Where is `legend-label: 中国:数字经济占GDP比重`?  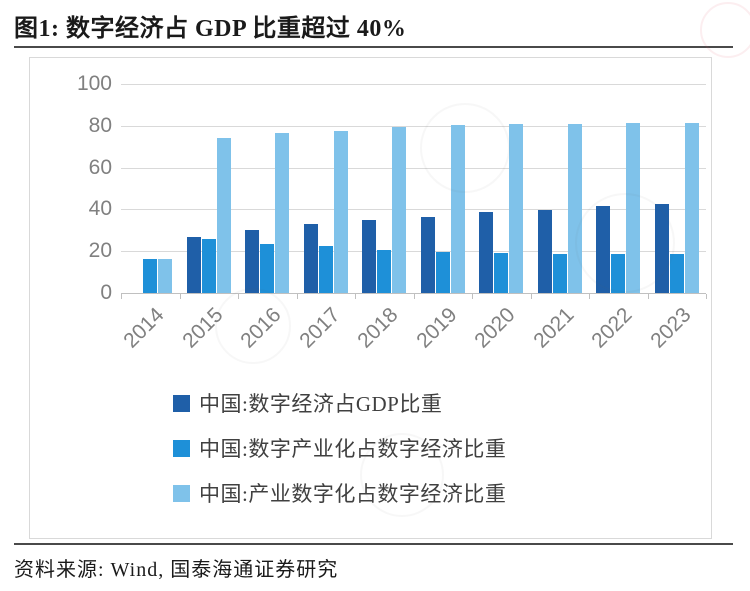 legend-label: 中国:数字经济占GDP比重 is located at coordinates (321, 404).